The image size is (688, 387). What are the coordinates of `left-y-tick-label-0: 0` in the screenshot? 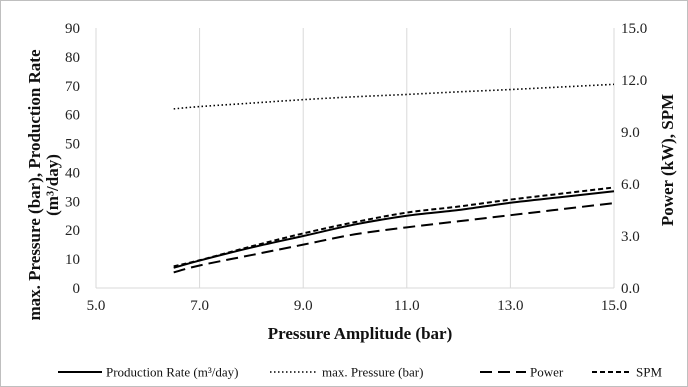 It's located at (77, 289).